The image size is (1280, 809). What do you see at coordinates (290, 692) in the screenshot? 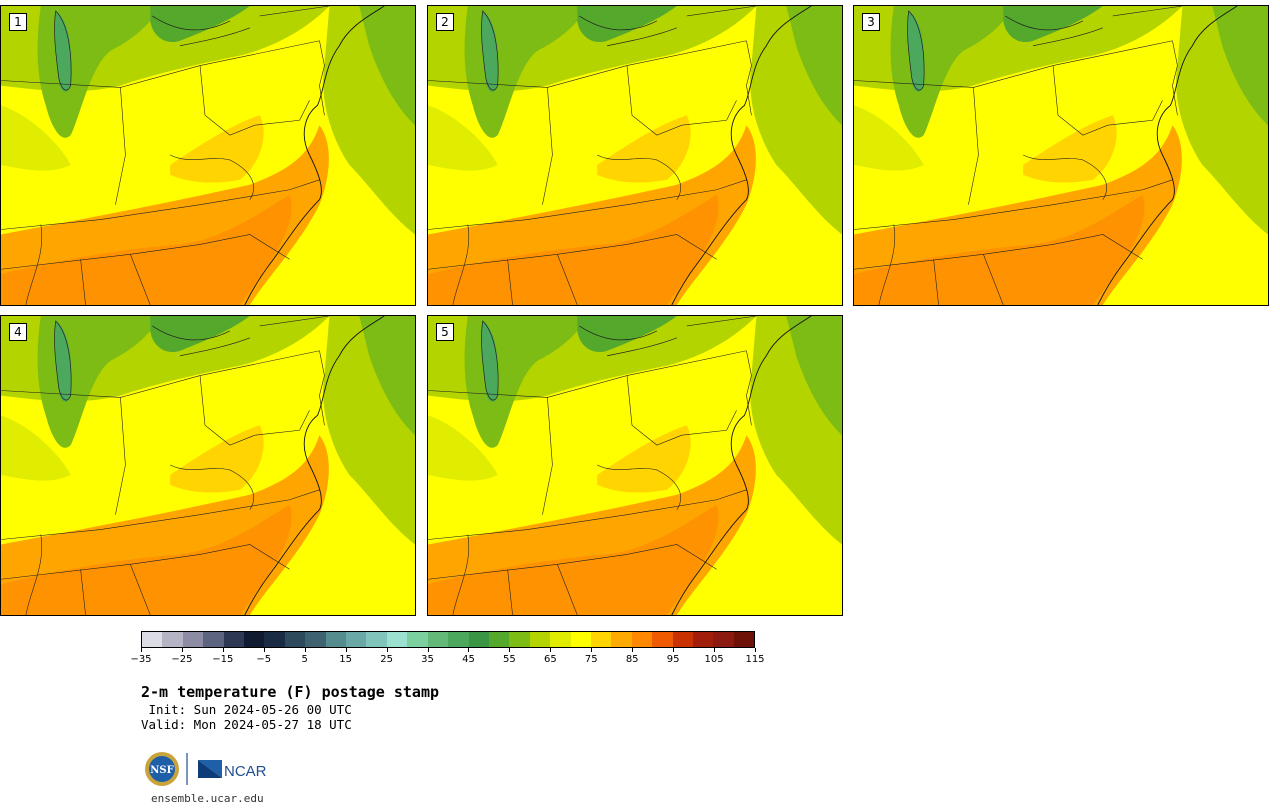
I see `plot-title: 2-m temperature (F) postage stamp` at bounding box center [290, 692].